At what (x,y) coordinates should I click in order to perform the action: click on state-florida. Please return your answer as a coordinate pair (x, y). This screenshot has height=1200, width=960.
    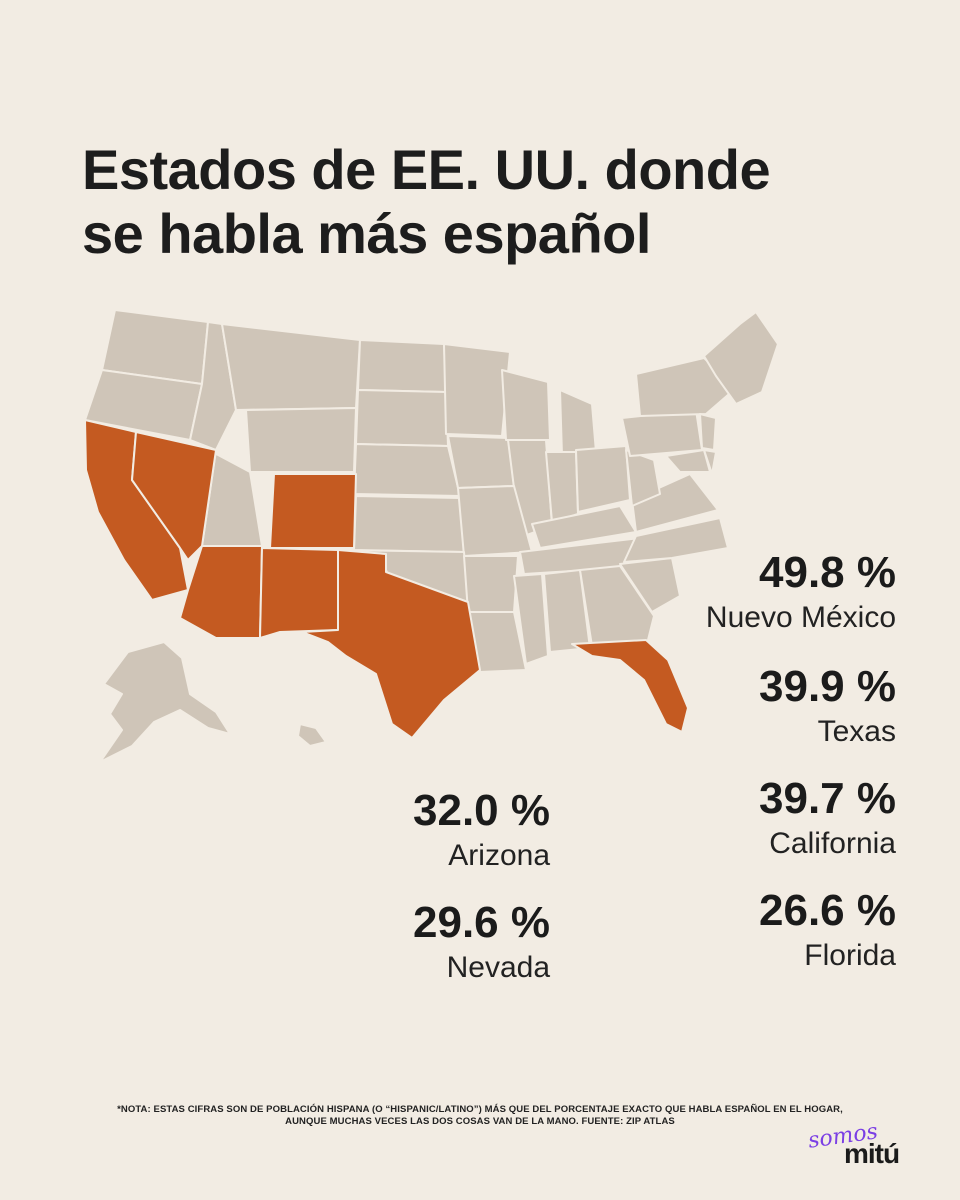
    Looking at the image, I should click on (630, 686).